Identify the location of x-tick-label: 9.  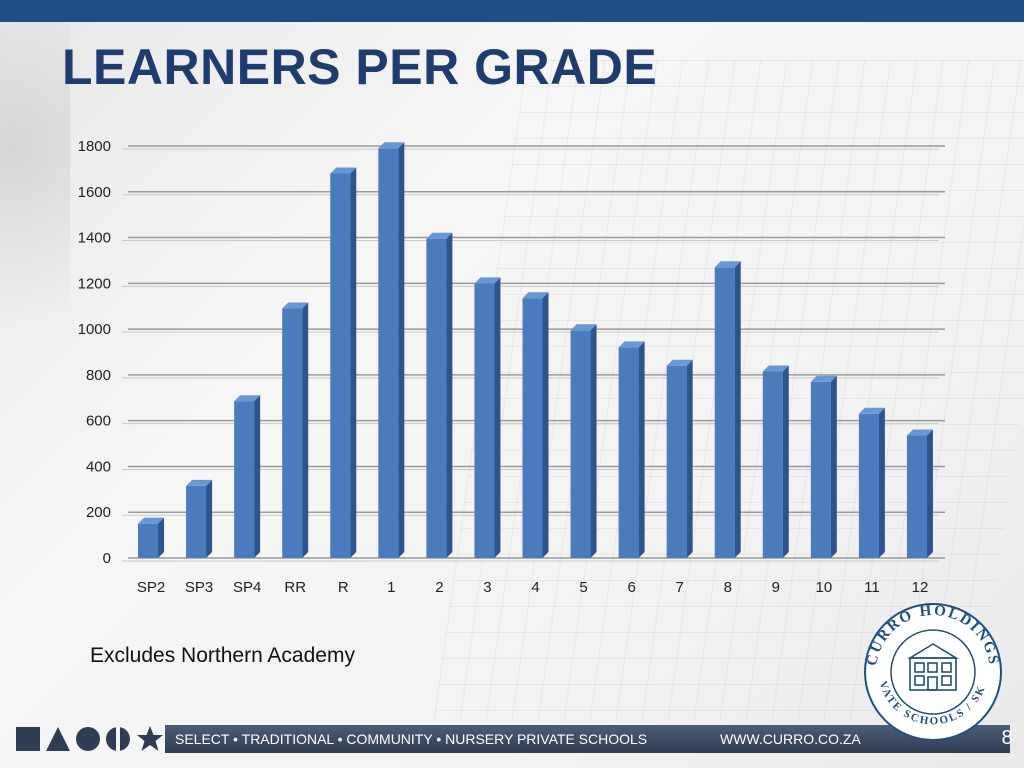
(776, 587).